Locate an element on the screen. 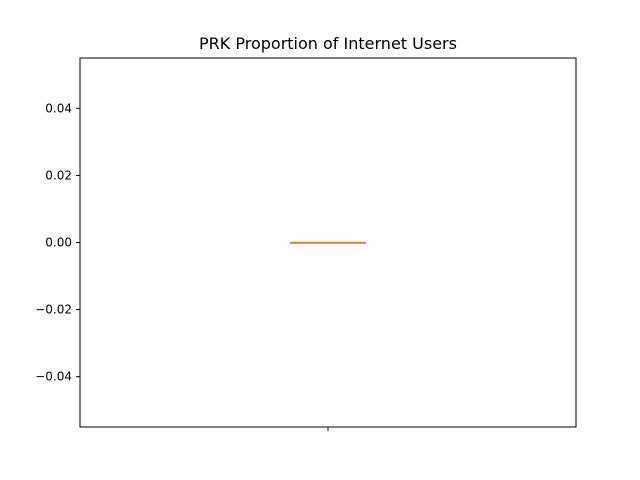  chart-title: PRK Proportion of Internet Users is located at coordinates (328, 43).